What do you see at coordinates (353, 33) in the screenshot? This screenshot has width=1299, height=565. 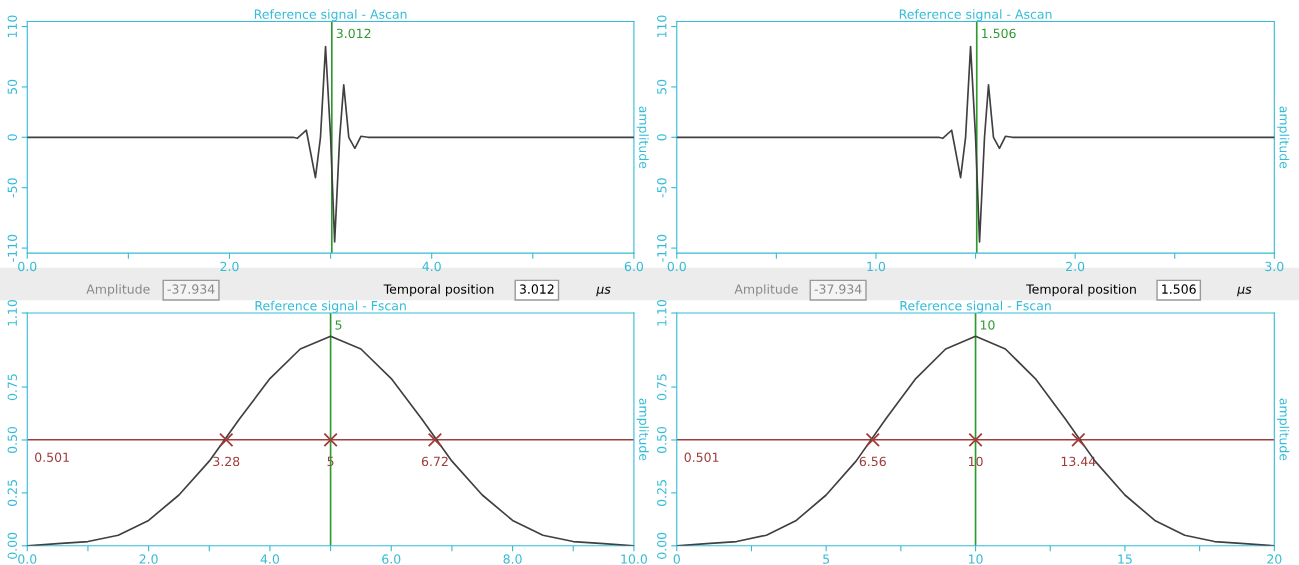 I see `ref-line-label: 3.012` at bounding box center [353, 33].